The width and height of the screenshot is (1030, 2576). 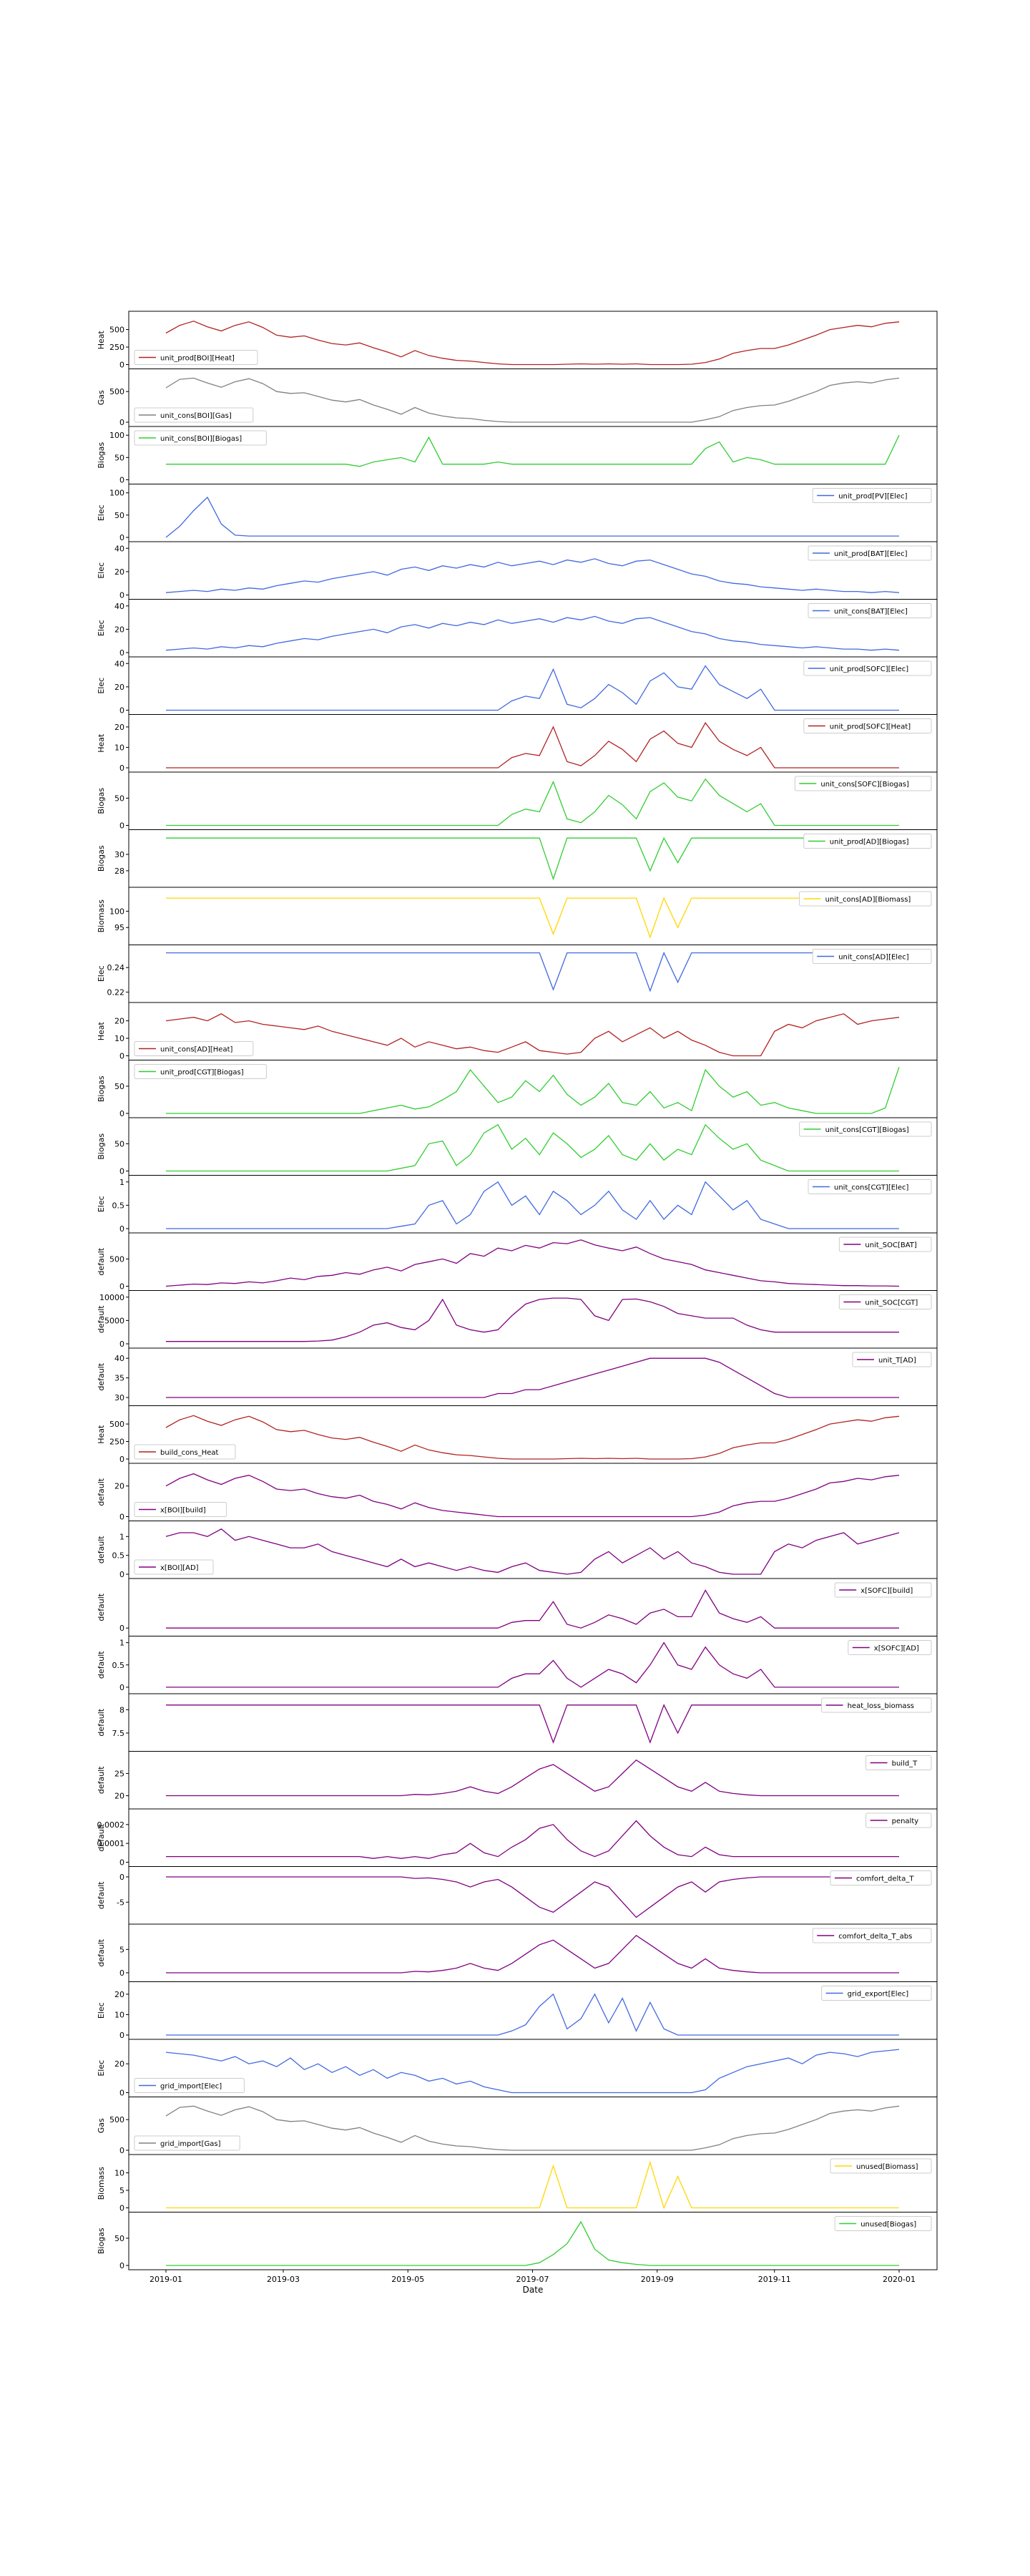 I want to click on y-tick-label: 0.0001, so click(x=111, y=1843).